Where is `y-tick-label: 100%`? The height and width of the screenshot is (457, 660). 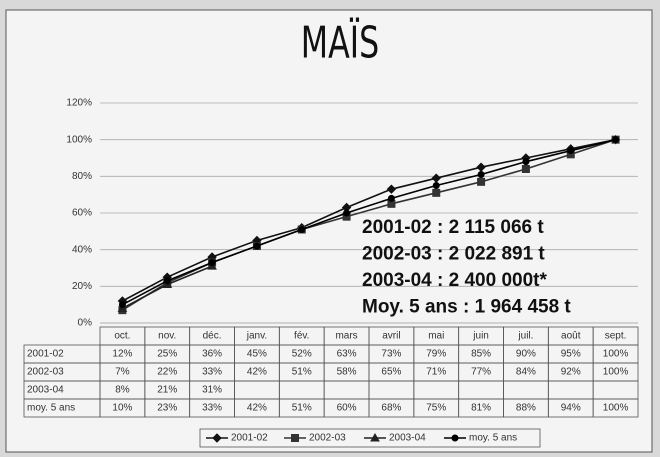
y-tick-label: 100% is located at coordinates (79, 139).